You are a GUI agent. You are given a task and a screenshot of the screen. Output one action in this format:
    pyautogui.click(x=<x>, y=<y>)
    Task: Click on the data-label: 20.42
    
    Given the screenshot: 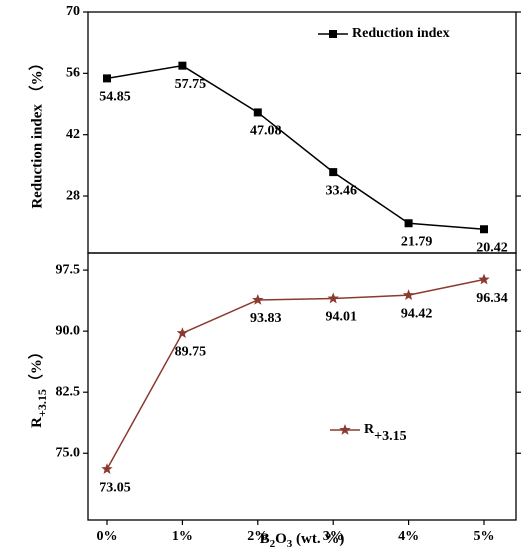 What is the action you would take?
    pyautogui.click(x=492, y=247)
    